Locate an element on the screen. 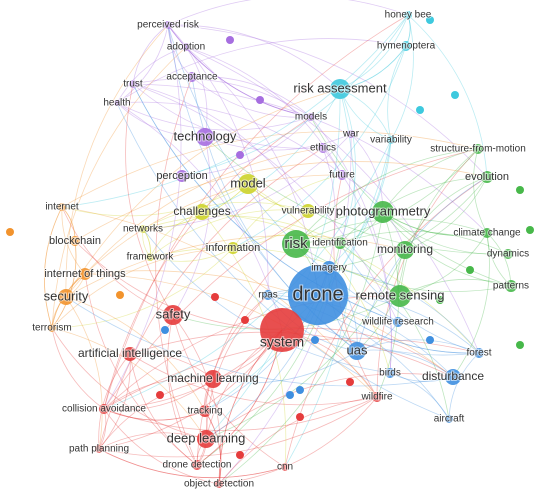 This screenshot has width=550, height=497. node-label: patterns is located at coordinates (511, 286).